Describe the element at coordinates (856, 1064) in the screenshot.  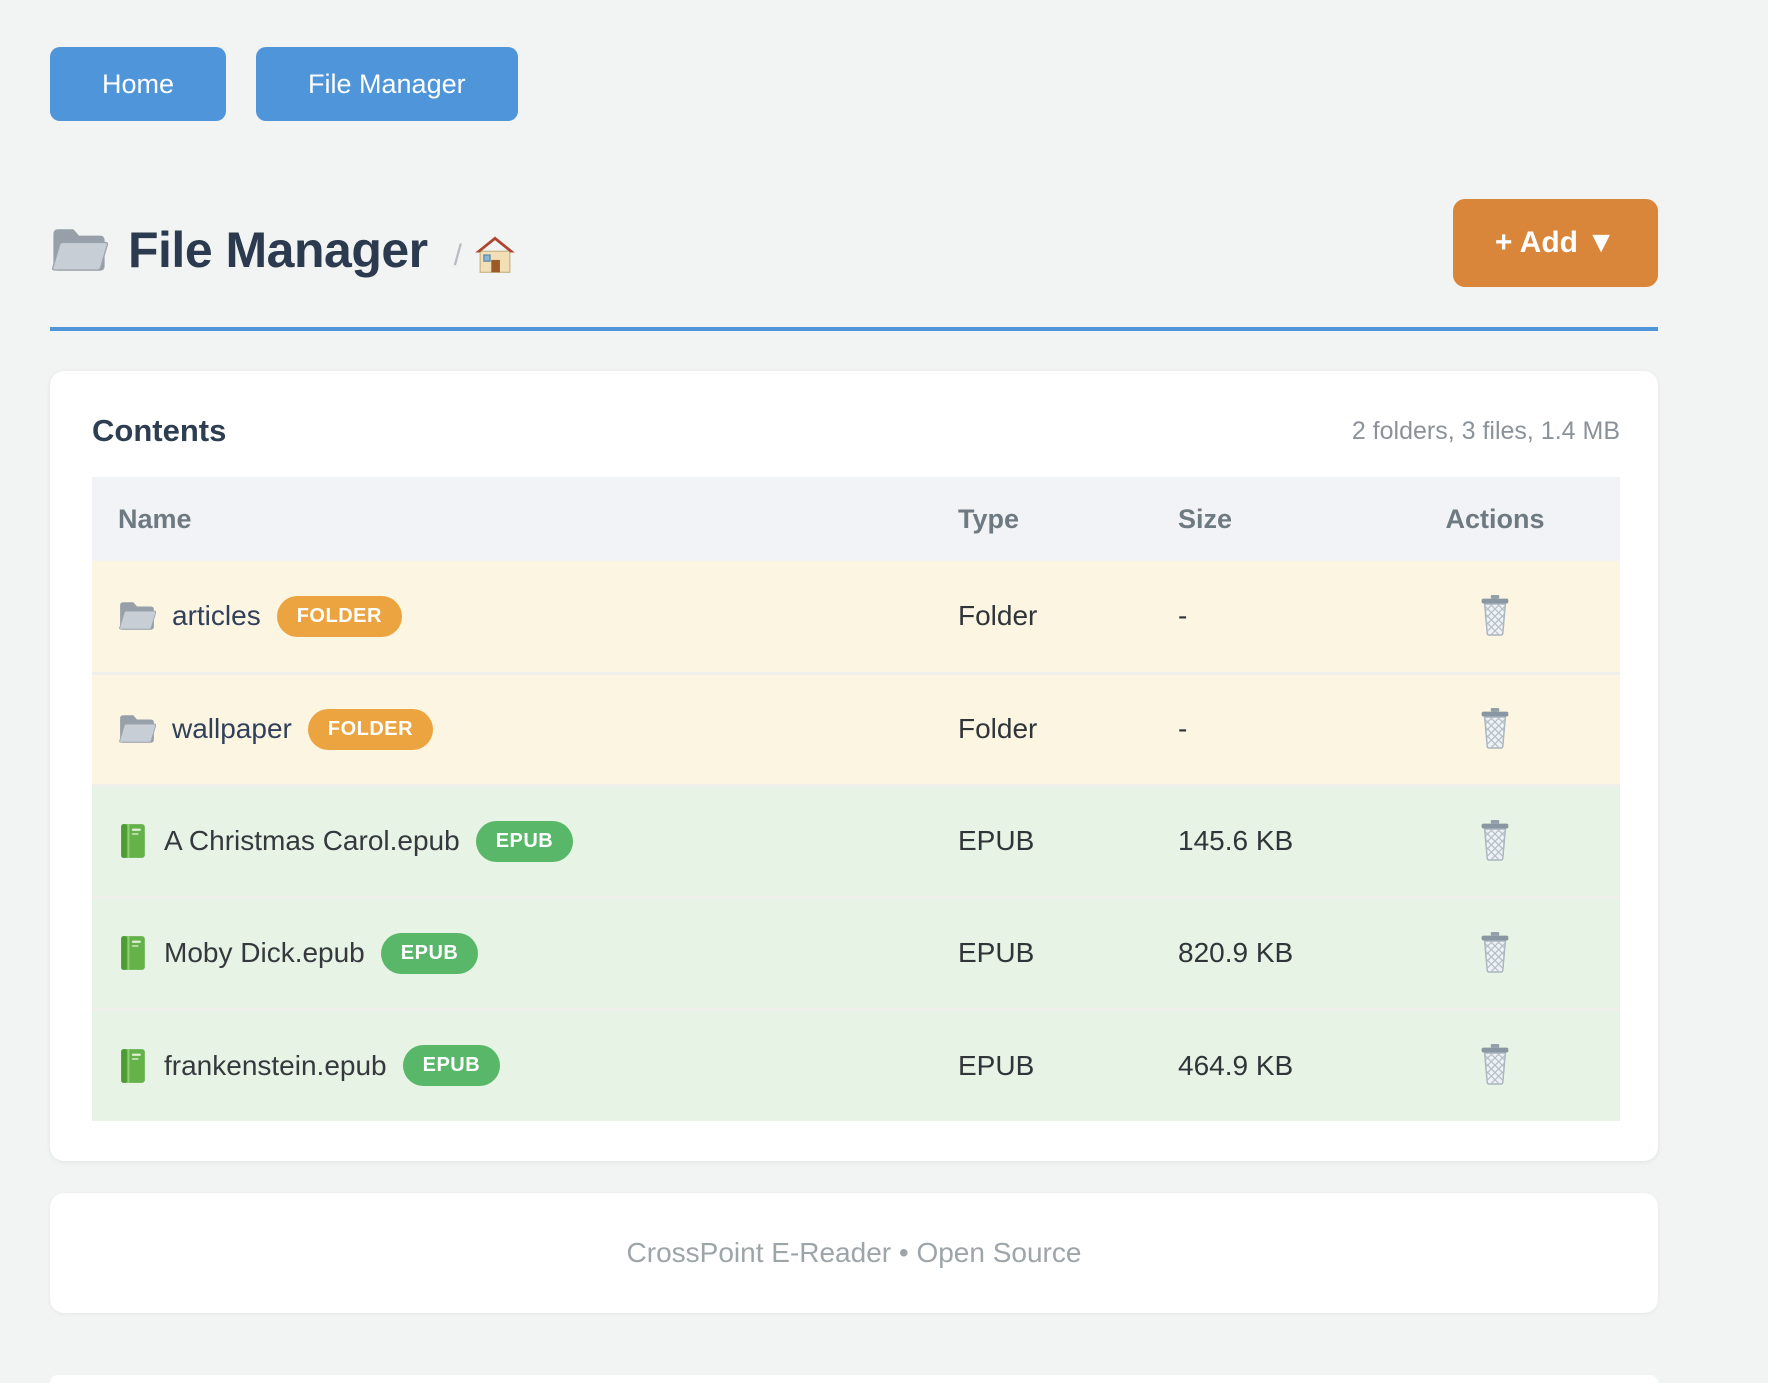
I see `table-row: frankenstein.epub EPUB EPUB 464.9 KB` at that location.